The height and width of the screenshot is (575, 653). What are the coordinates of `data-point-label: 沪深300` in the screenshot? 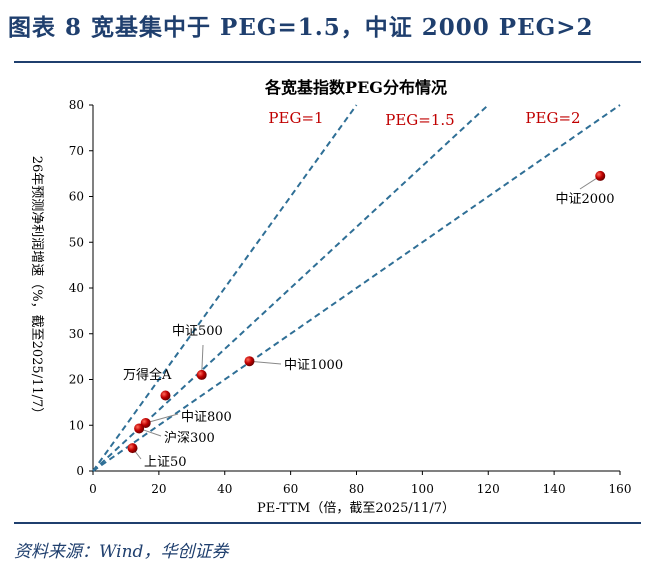 It's located at (189, 438).